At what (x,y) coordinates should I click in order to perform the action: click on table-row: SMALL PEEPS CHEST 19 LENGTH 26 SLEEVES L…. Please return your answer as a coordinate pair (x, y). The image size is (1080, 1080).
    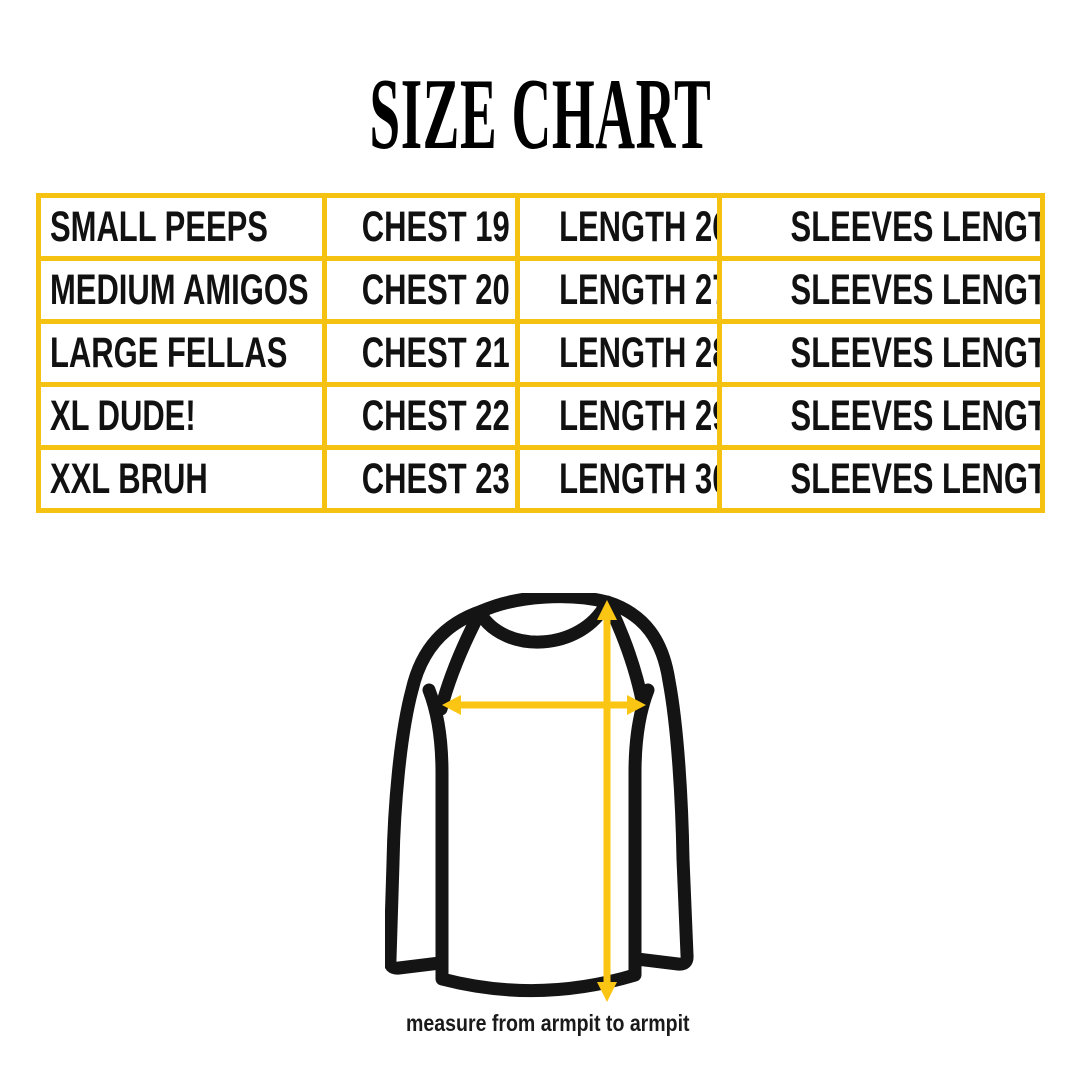
    Looking at the image, I should click on (541, 227).